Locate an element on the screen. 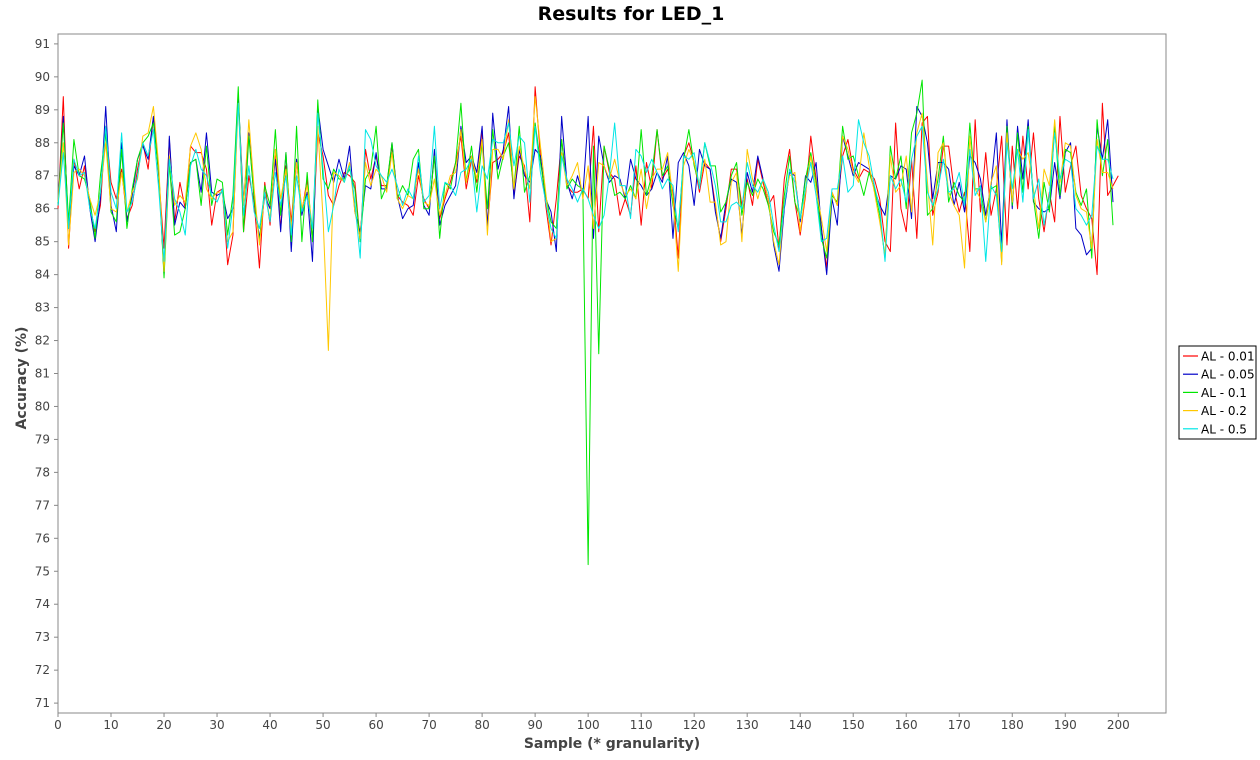 The height and width of the screenshot is (760, 1260). y-tick-label: 74 is located at coordinates (42, 604).